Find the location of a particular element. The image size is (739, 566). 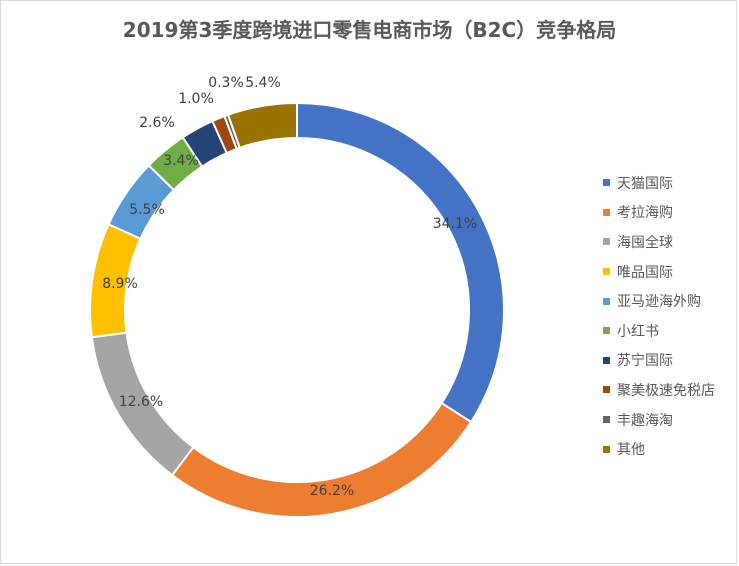

legend-item-7: 苏宁国际 is located at coordinates (659, 361).